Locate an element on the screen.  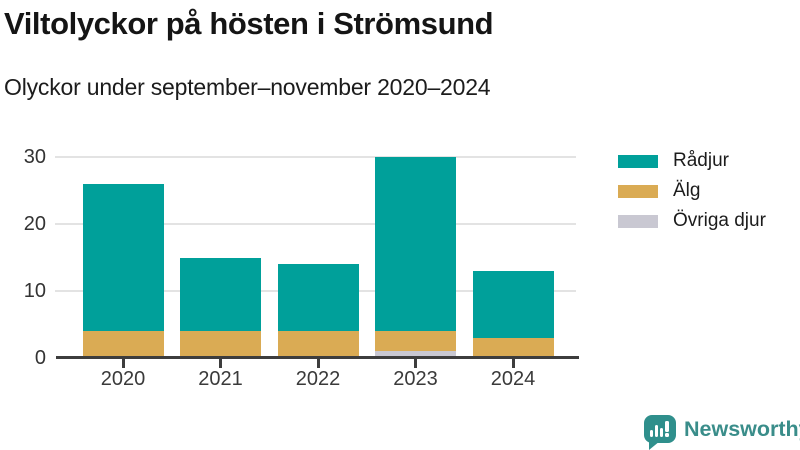
y-axis-tick-label: 20 is located at coordinates (34, 224).